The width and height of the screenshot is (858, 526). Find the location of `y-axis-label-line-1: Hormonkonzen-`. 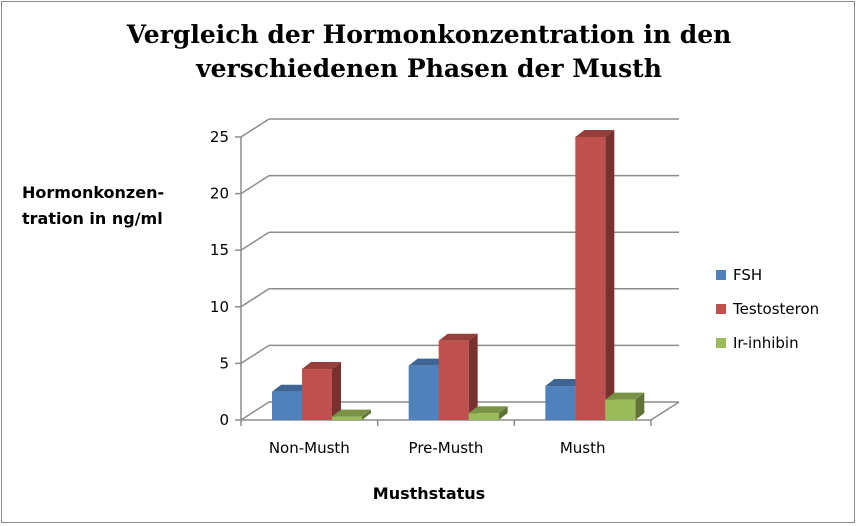

y-axis-label-line-1: Hormonkonzen- is located at coordinates (93, 192).